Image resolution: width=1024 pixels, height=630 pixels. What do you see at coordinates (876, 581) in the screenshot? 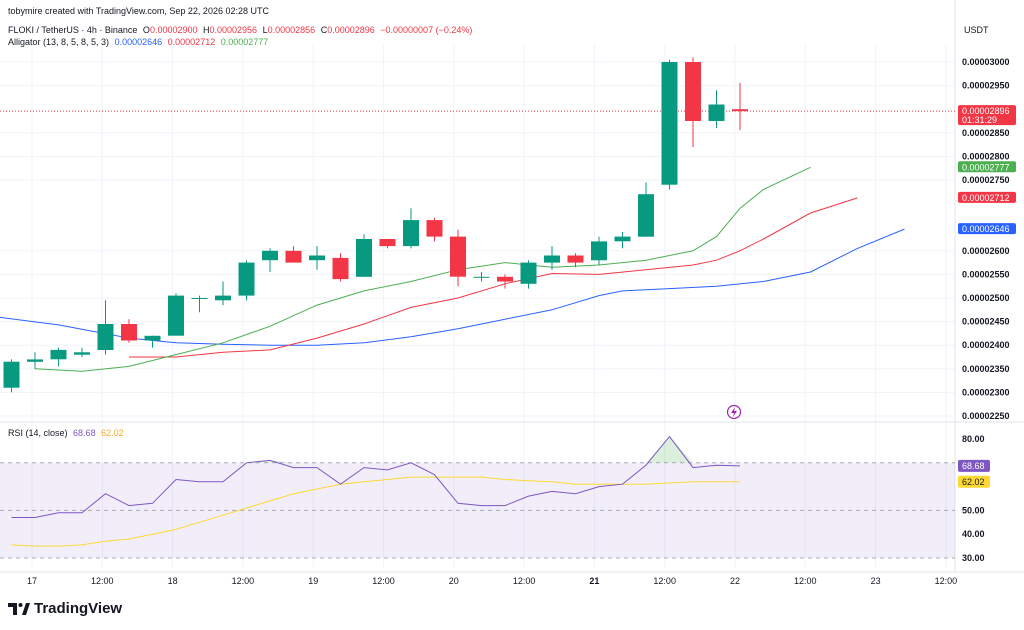
I see `time-tick-label: 23` at bounding box center [876, 581].